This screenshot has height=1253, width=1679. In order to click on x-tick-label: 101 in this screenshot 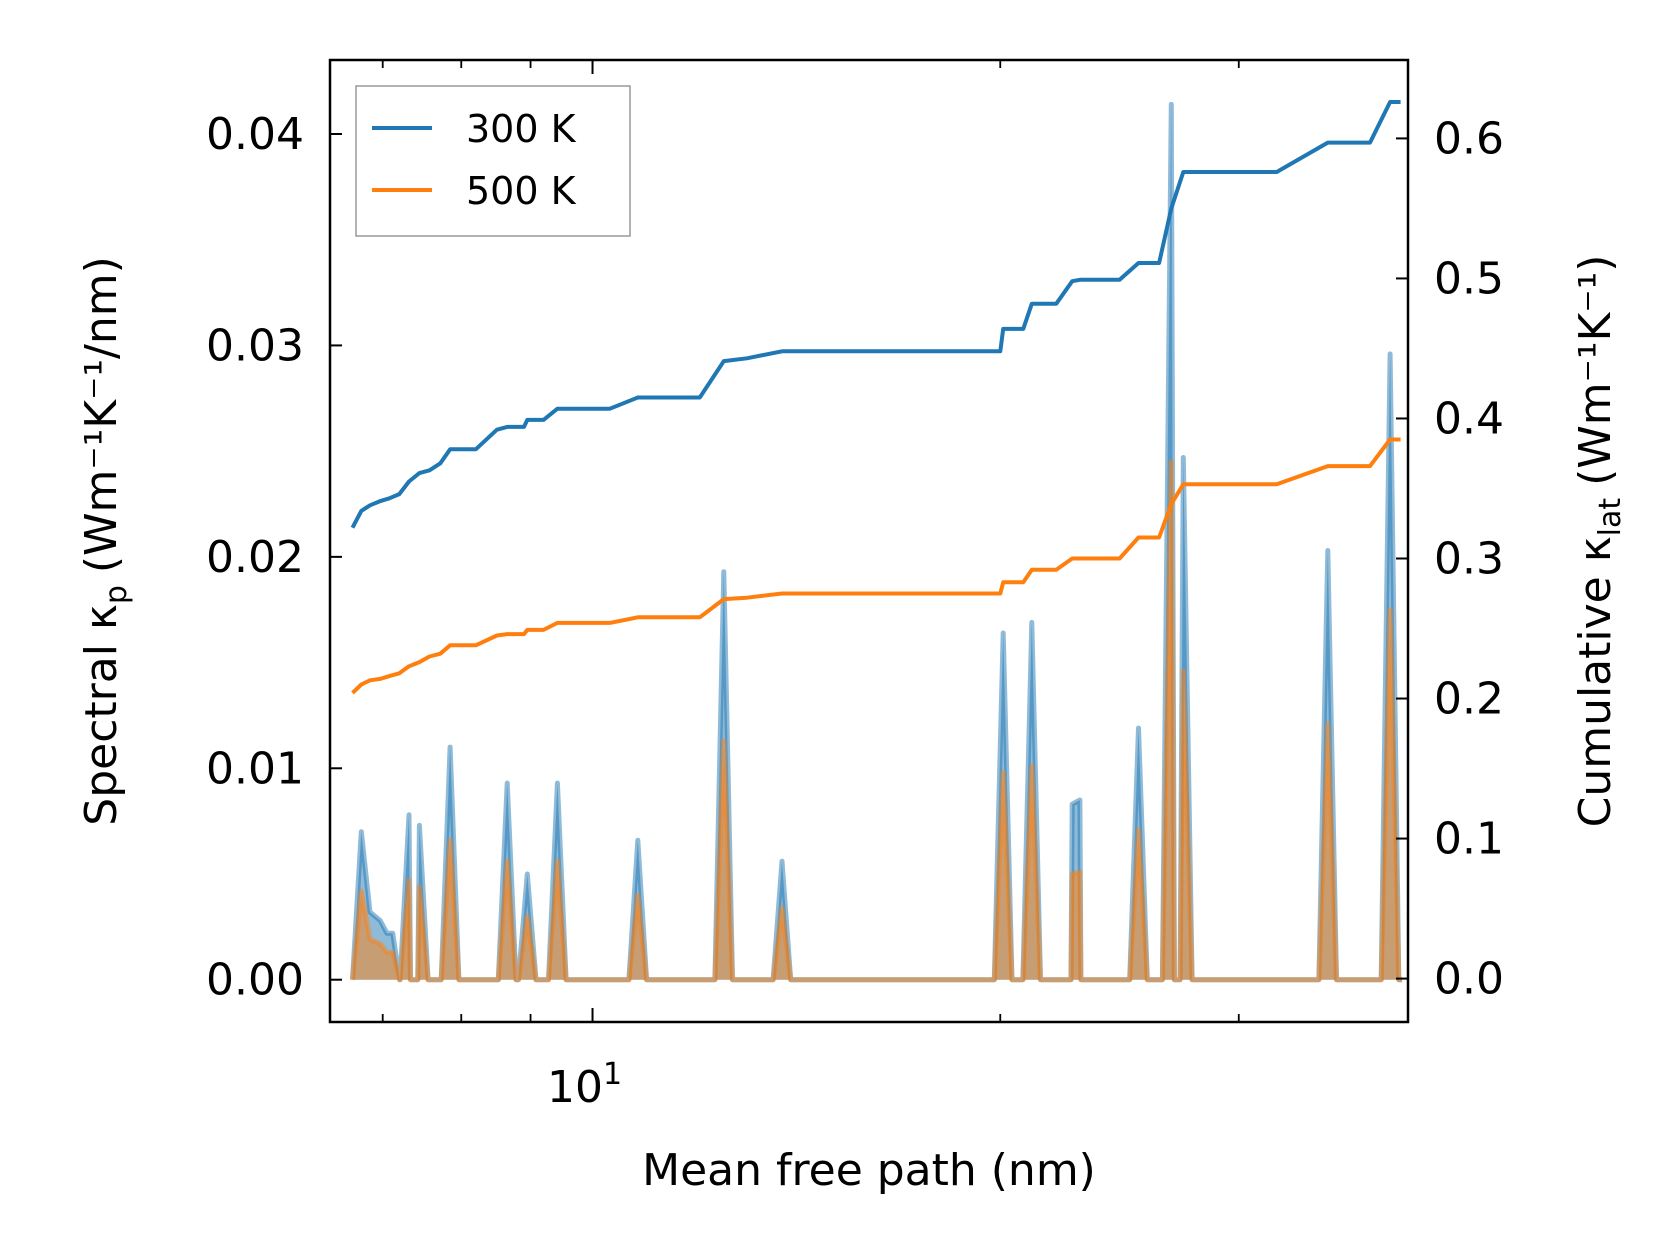, I will do `click(584, 1085)`.